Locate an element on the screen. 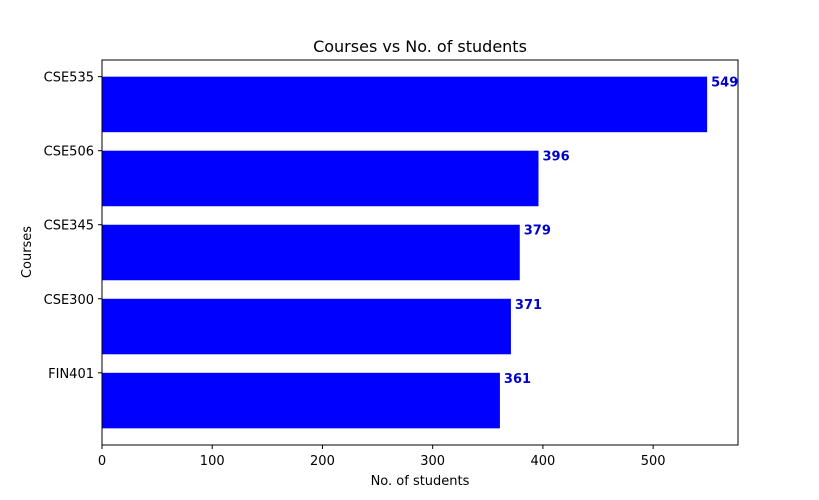 Image resolution: width=819 pixels, height=500 pixels. x-tick-label-400: 400 is located at coordinates (542, 461).